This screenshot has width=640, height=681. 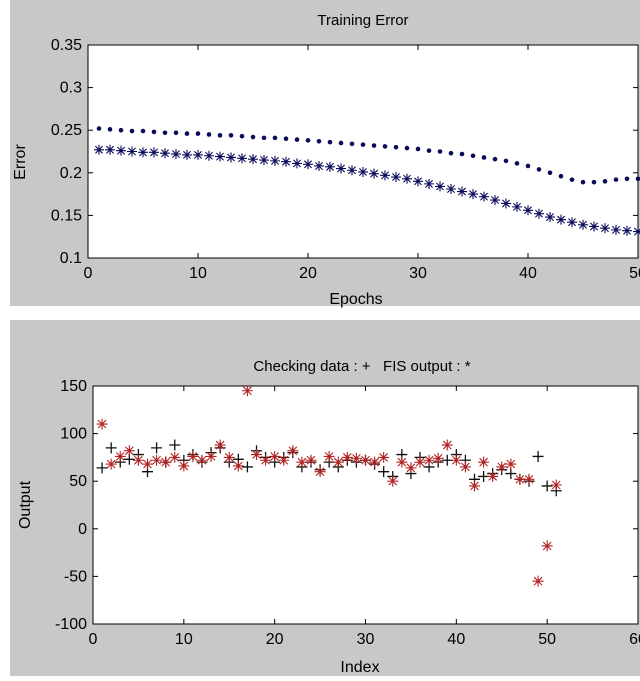 What do you see at coordinates (198, 273) in the screenshot?
I see `chart1-x-tick-label: 10` at bounding box center [198, 273].